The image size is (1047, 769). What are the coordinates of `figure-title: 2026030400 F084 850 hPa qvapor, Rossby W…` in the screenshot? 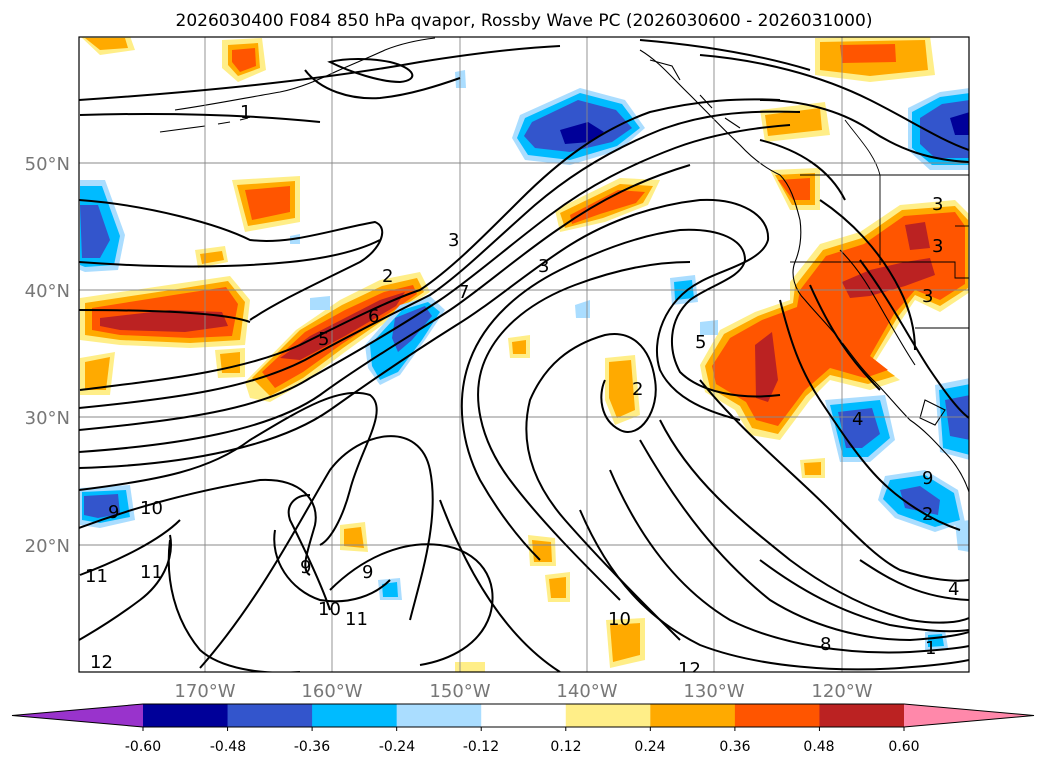 It's located at (524, 21).